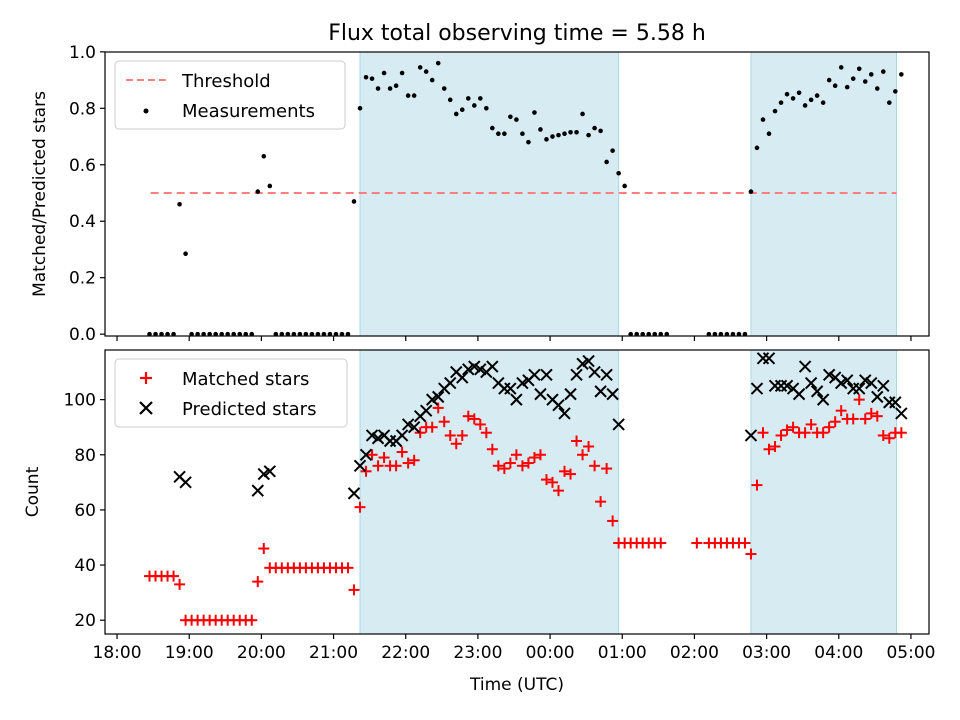 Image resolution: width=960 pixels, height=720 pixels. What do you see at coordinates (405, 653) in the screenshot?
I see `x-tick-label: 22:00` at bounding box center [405, 653].